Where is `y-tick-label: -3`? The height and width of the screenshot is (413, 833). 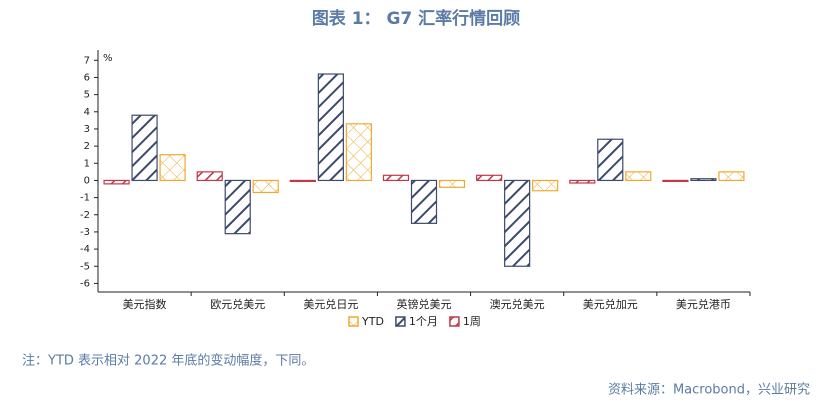
y-tick-label: -3 is located at coordinates (85, 232).